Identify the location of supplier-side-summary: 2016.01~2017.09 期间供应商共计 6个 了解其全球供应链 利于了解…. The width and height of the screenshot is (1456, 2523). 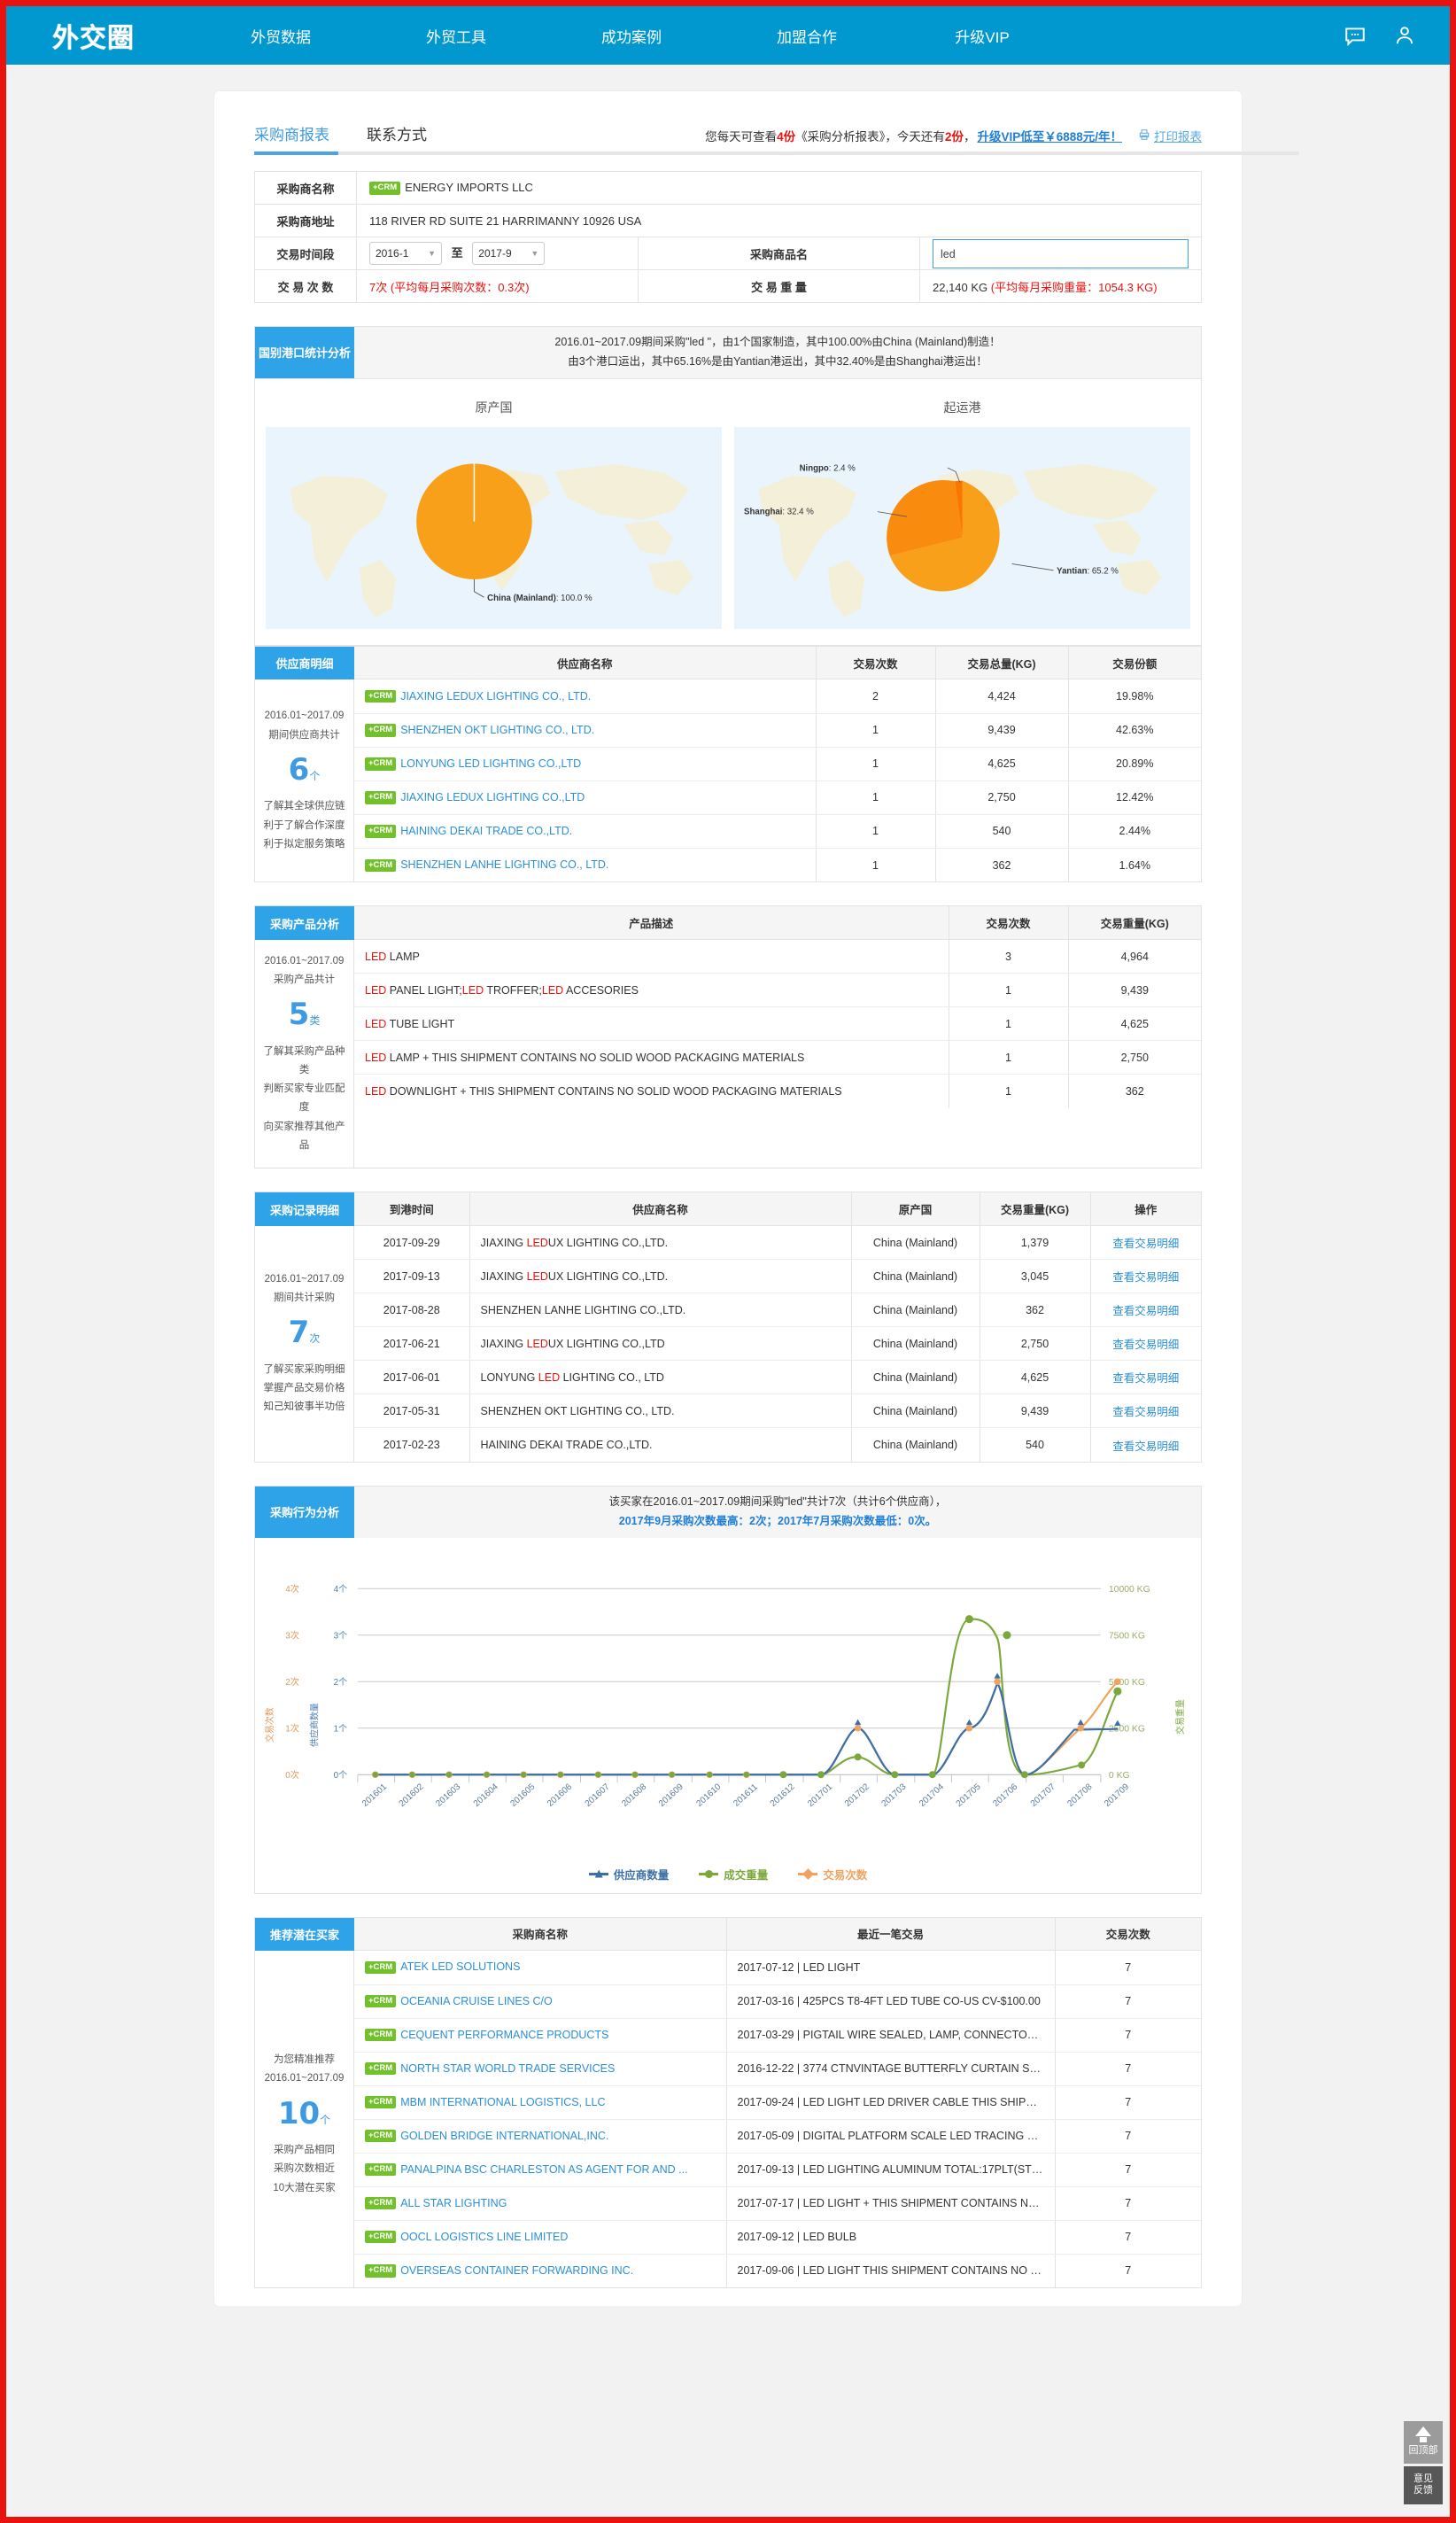
(304, 780).